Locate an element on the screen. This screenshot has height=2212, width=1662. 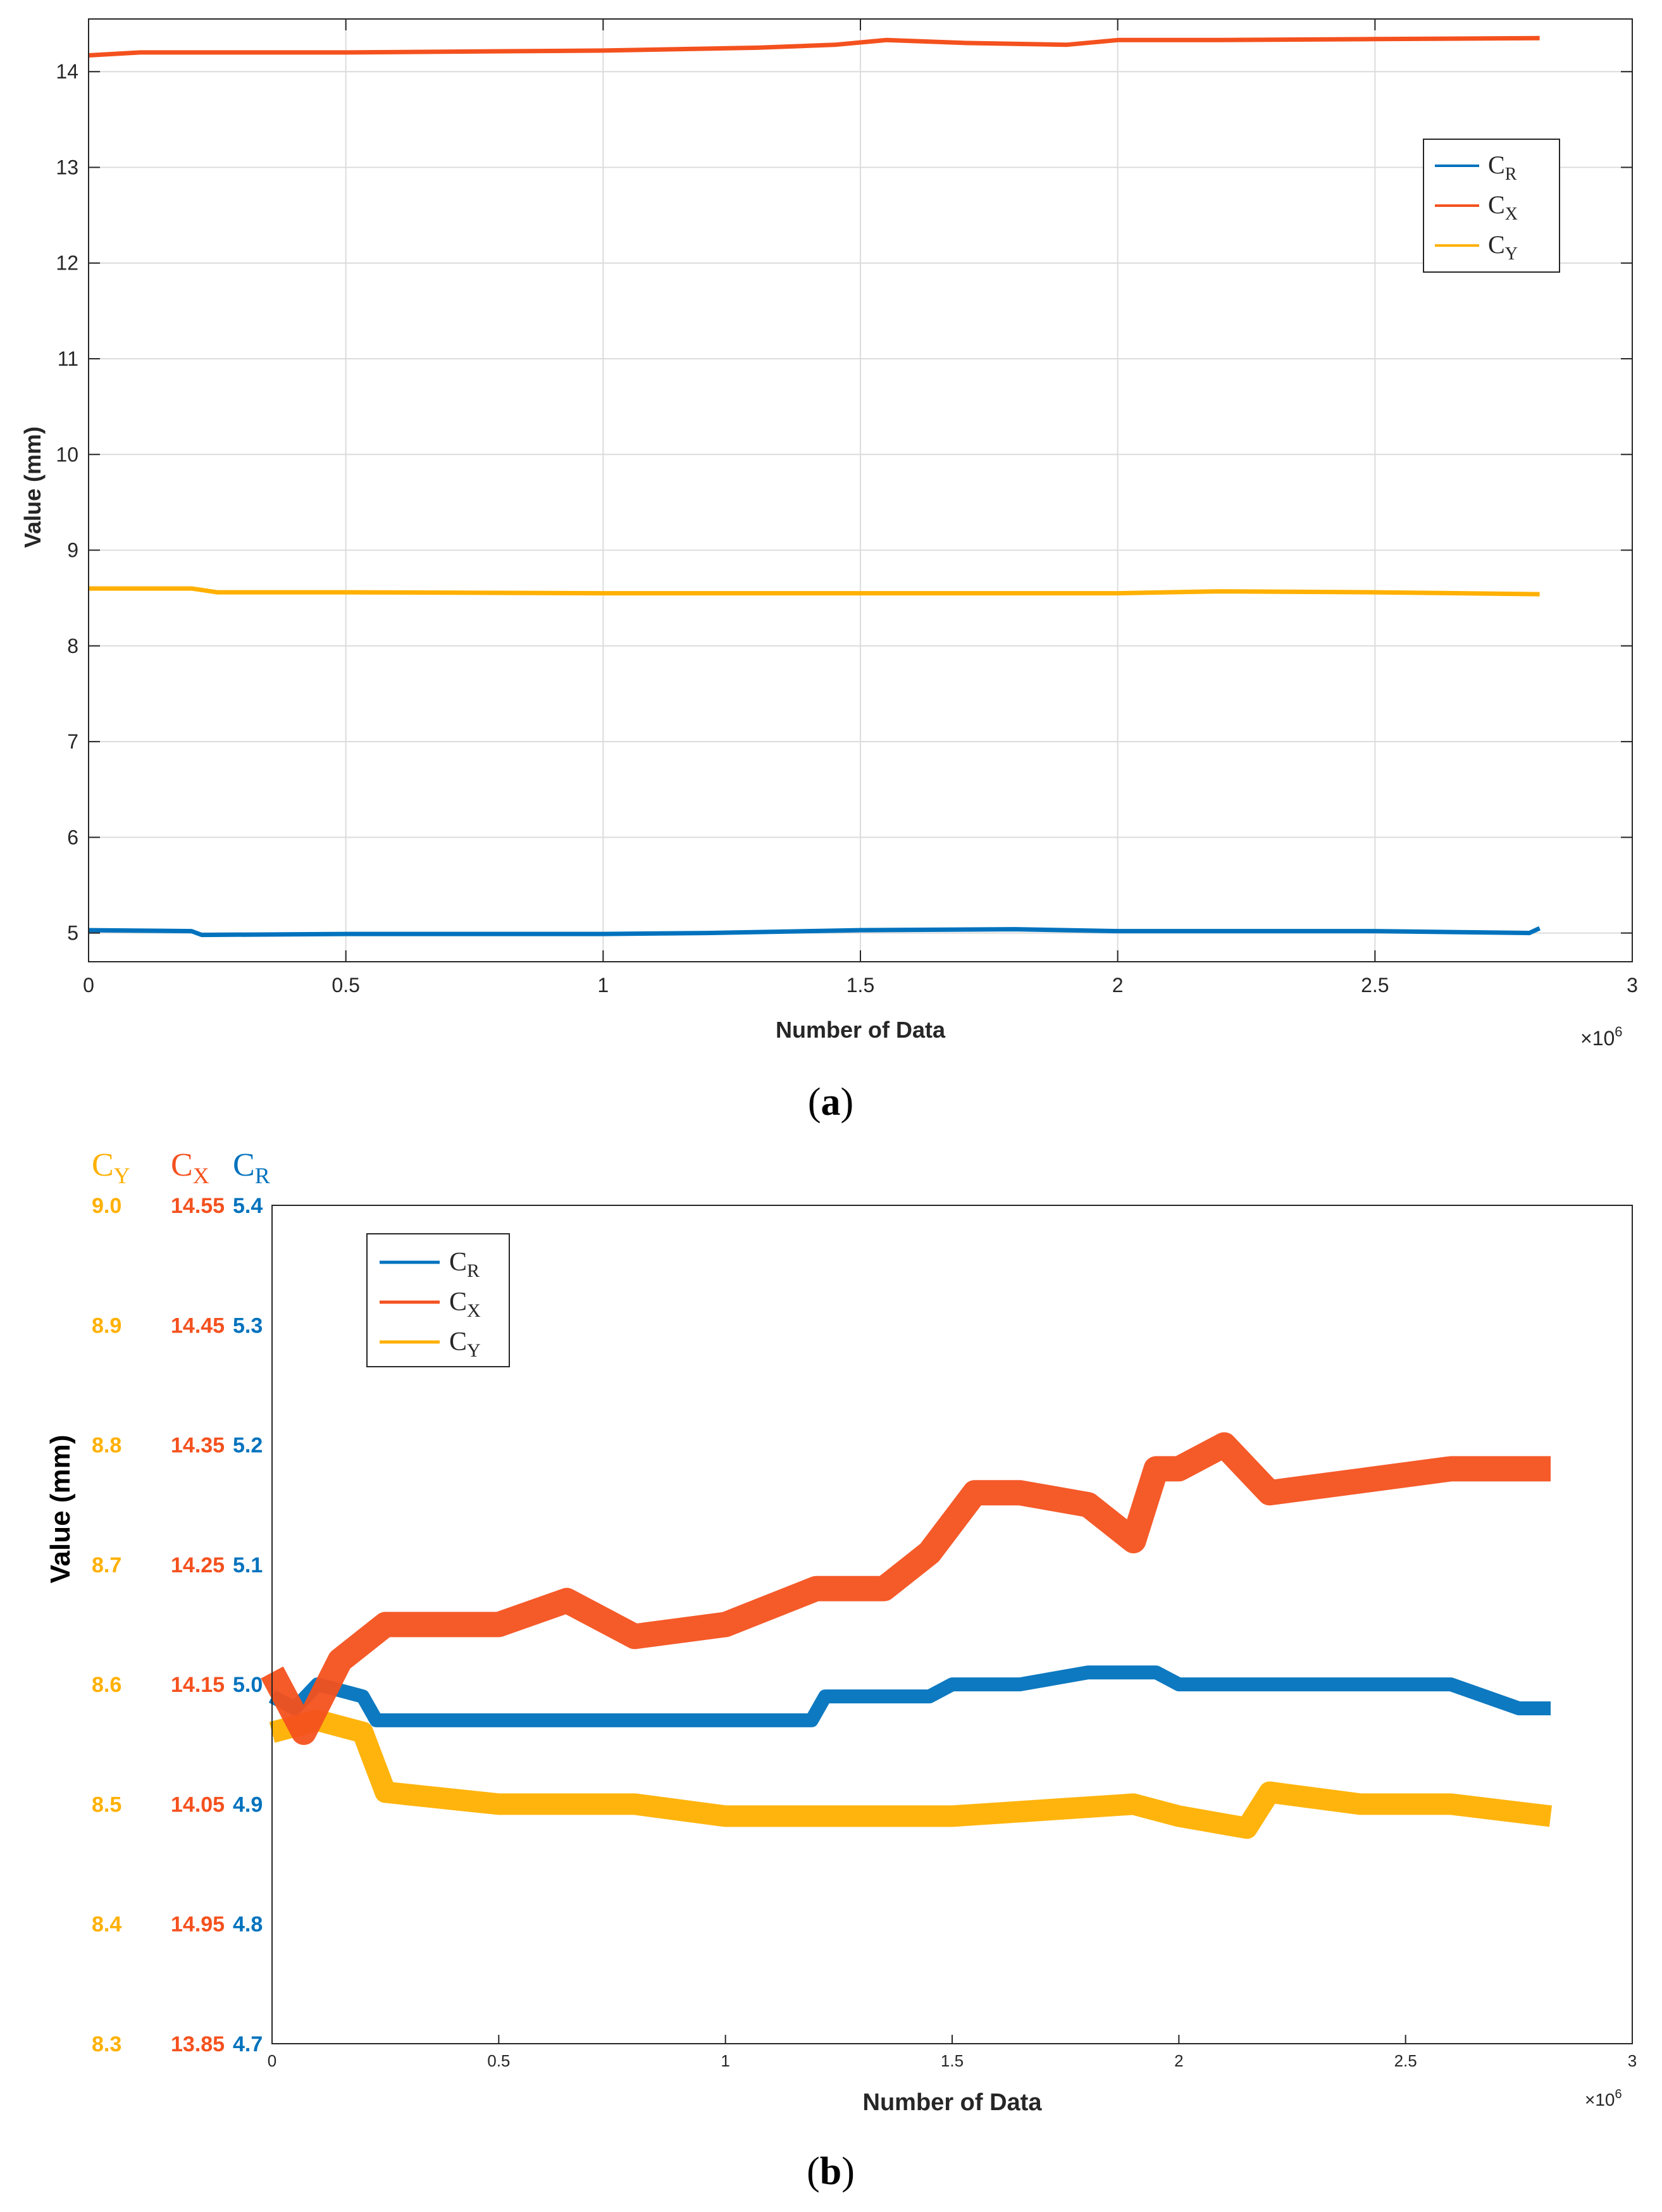
x-ticks-b: 0 0.5 1 1.5 2 2.5 3 is located at coordinates (953, 2052).